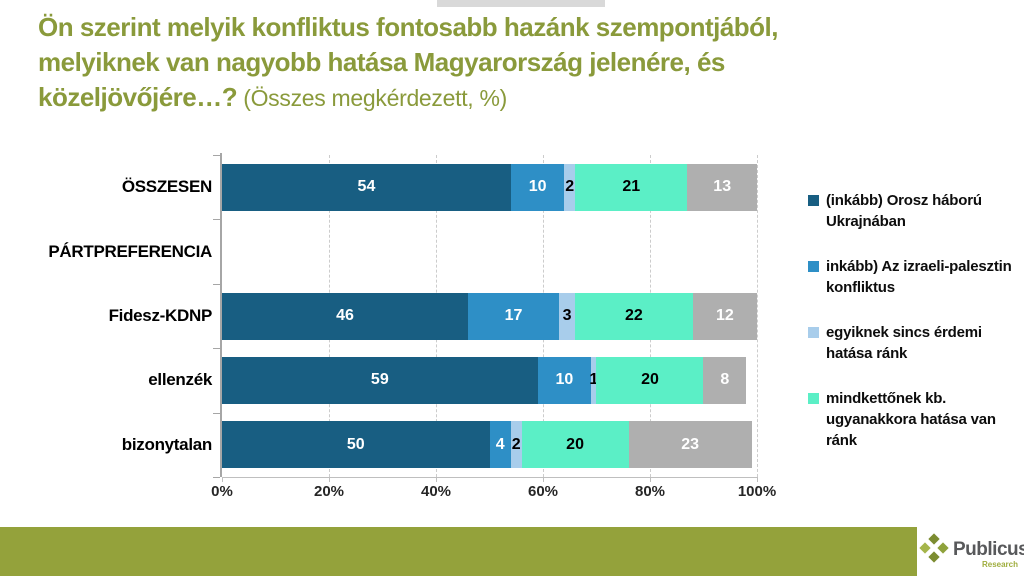 The image size is (1024, 576). I want to click on title-line-3-bold: közeljövőjére…?, so click(138, 97).